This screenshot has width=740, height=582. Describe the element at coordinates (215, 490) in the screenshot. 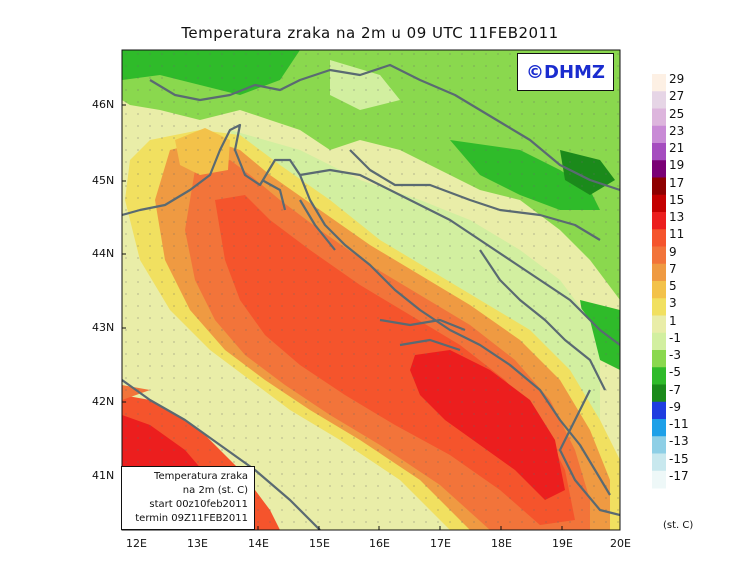

I see `info-line-2: na 2m (st. C)` at that location.